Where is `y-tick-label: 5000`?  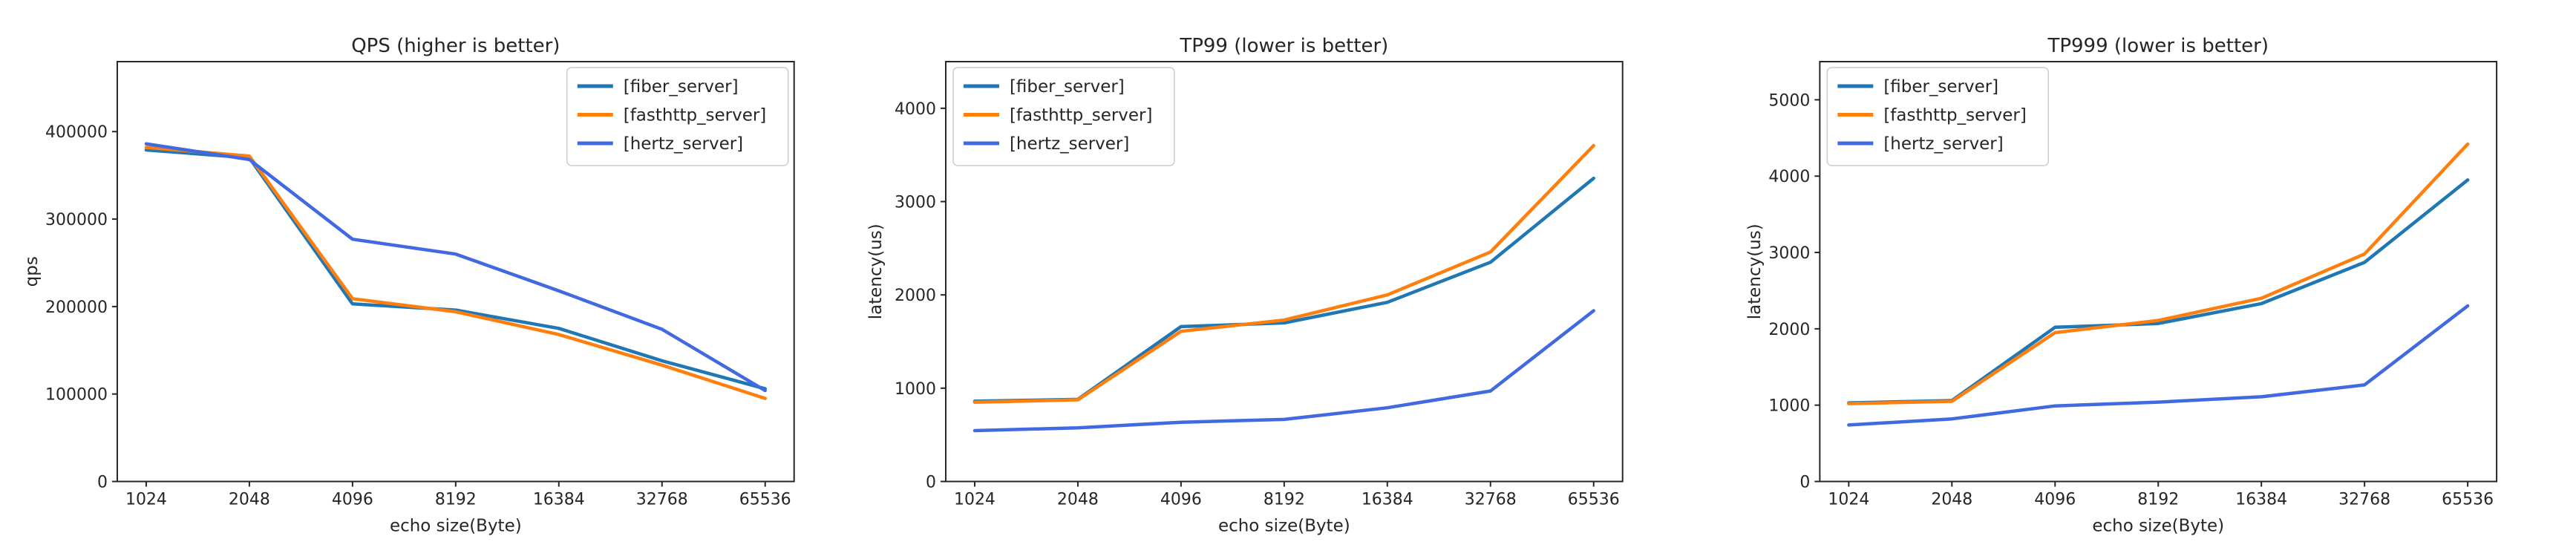 y-tick-label: 5000 is located at coordinates (1790, 100).